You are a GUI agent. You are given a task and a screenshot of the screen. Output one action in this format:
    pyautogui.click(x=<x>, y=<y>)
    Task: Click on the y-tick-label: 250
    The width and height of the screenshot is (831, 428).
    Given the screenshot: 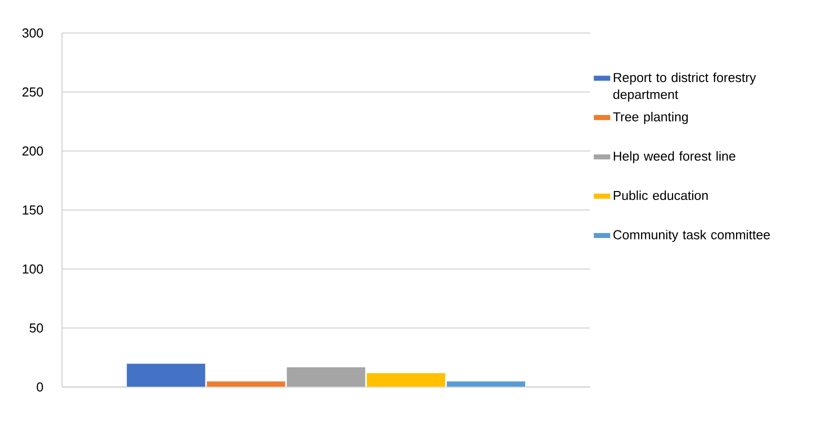 What is the action you would take?
    pyautogui.click(x=32, y=92)
    